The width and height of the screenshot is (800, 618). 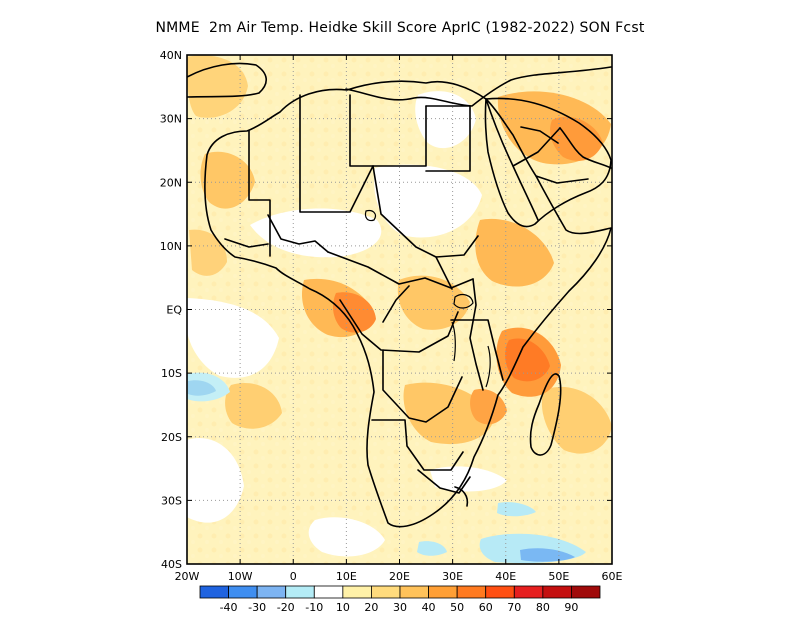 I want to click on colorbar: -40 -30 -20 -10 10 20 30 40 50 60 70 80 90, so click(x=400, y=599).